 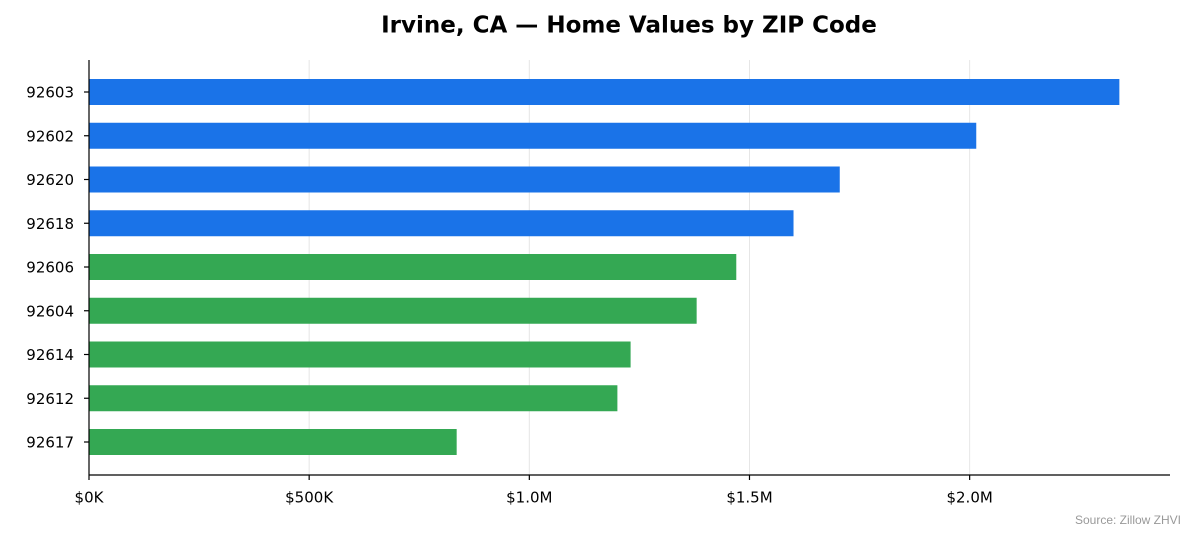 What do you see at coordinates (50, 180) in the screenshot?
I see `y-tick-label: 92620` at bounding box center [50, 180].